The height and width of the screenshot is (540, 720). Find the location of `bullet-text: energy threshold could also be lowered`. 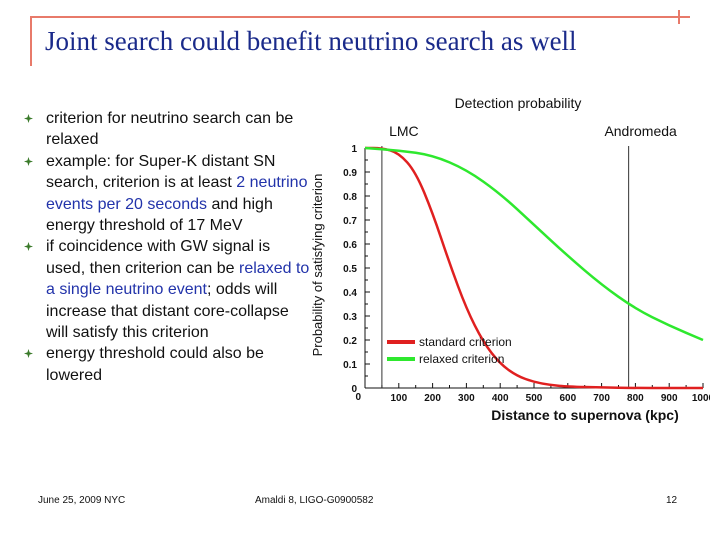

bullet-text: energy threshold could also be lowered is located at coordinates (155, 364).